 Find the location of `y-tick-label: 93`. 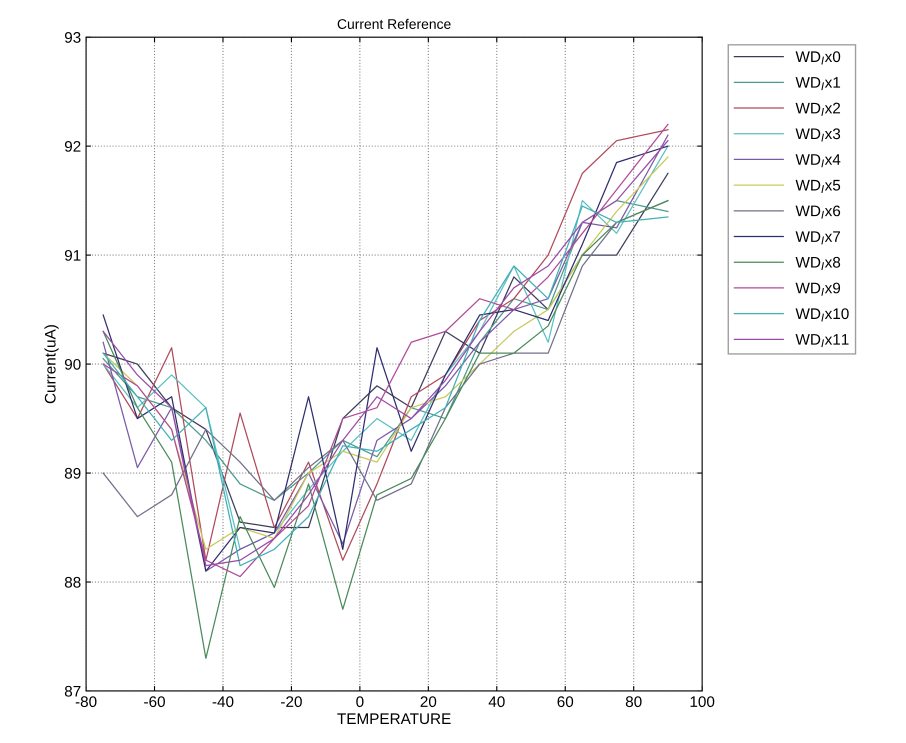

y-tick-label: 93 is located at coordinates (72, 37).